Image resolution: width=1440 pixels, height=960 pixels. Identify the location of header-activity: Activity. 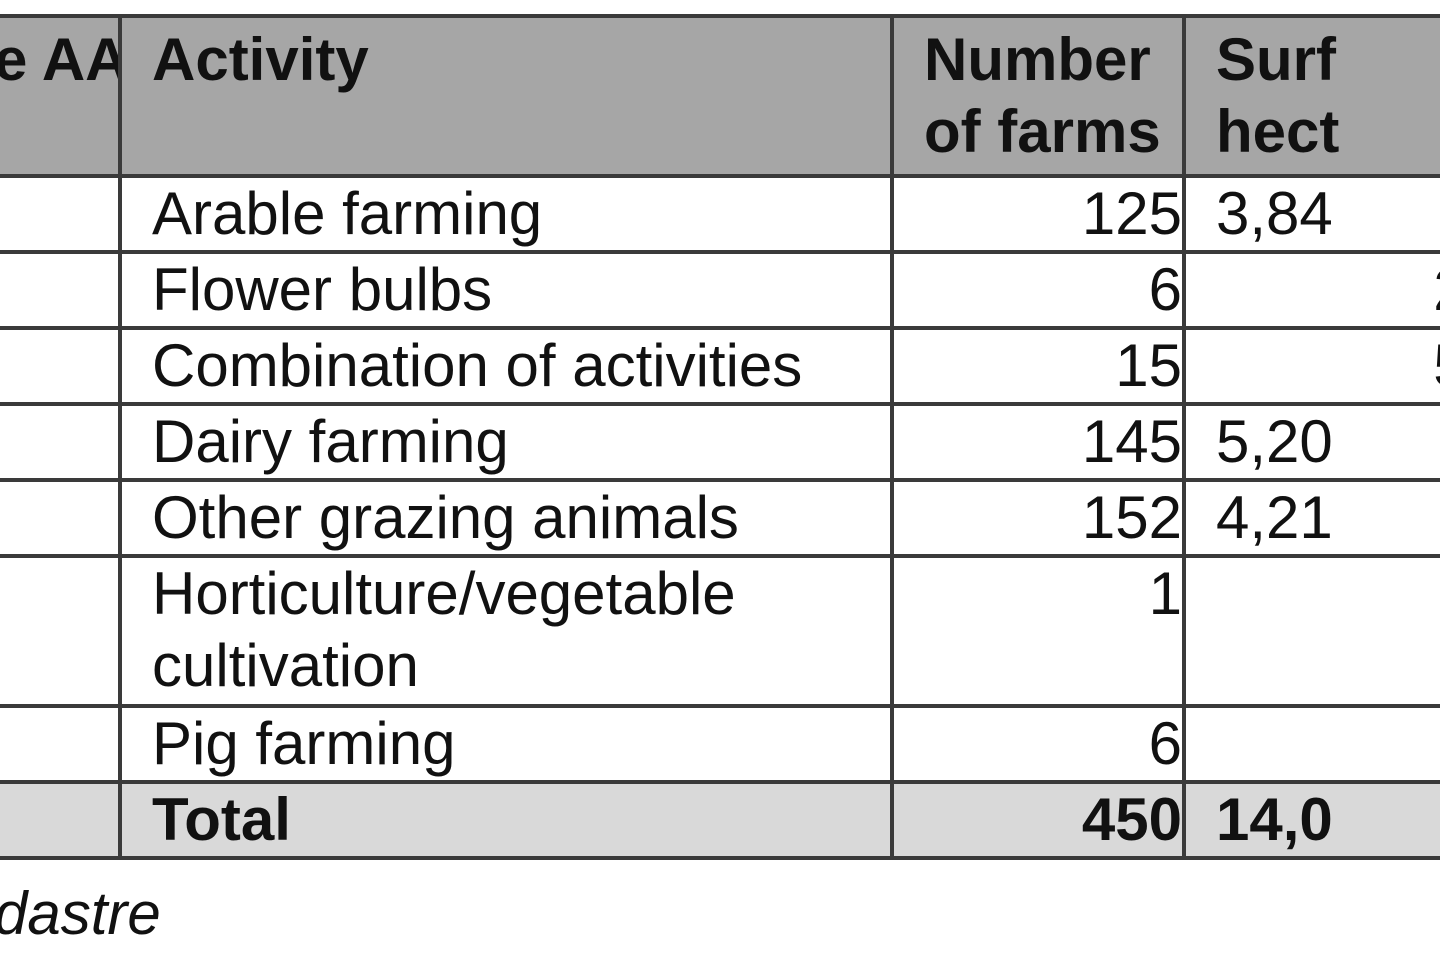
(506, 96).